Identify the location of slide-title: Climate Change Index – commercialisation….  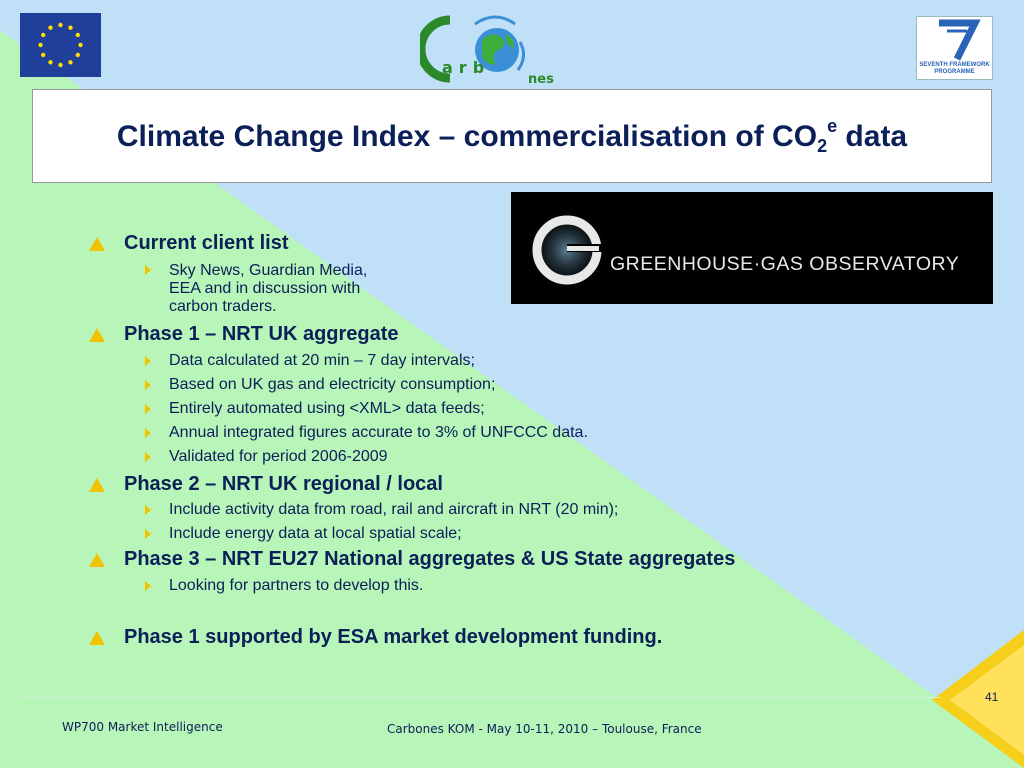
(512, 136).